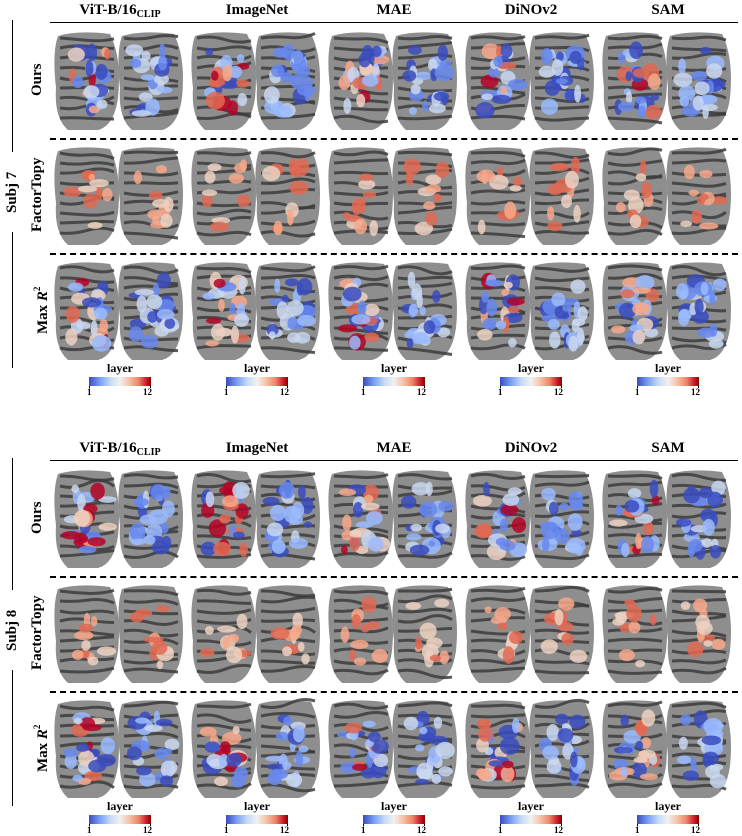 This screenshot has height=836, width=742. I want to click on column-header-text: ImageNet, so click(257, 10).